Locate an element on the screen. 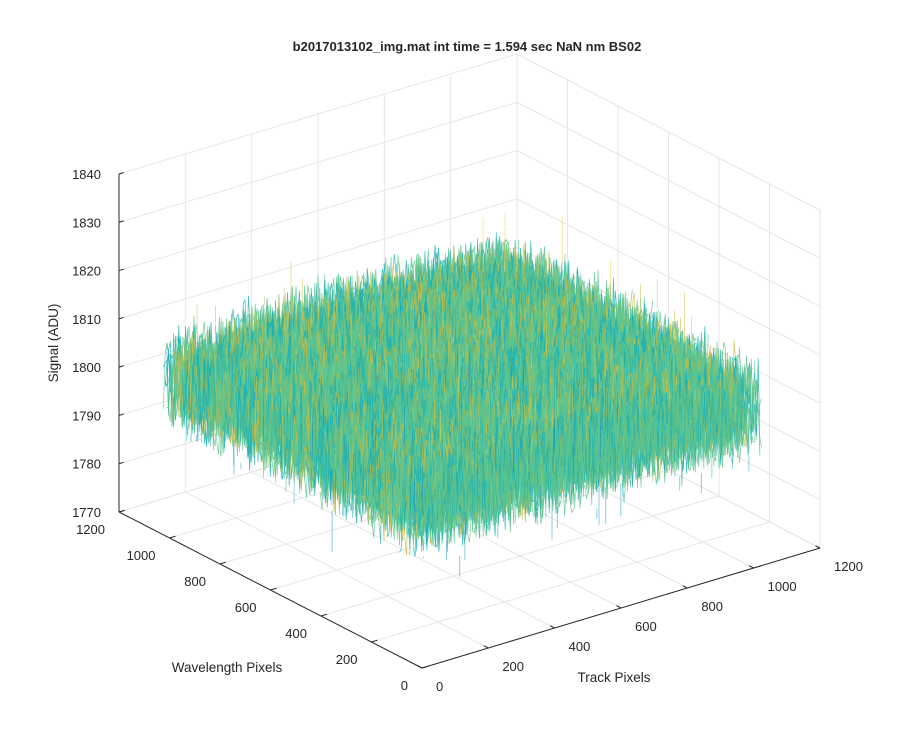 This screenshot has height=750, width=900. y-axis-label: Wavelength Pixels is located at coordinates (227, 667).